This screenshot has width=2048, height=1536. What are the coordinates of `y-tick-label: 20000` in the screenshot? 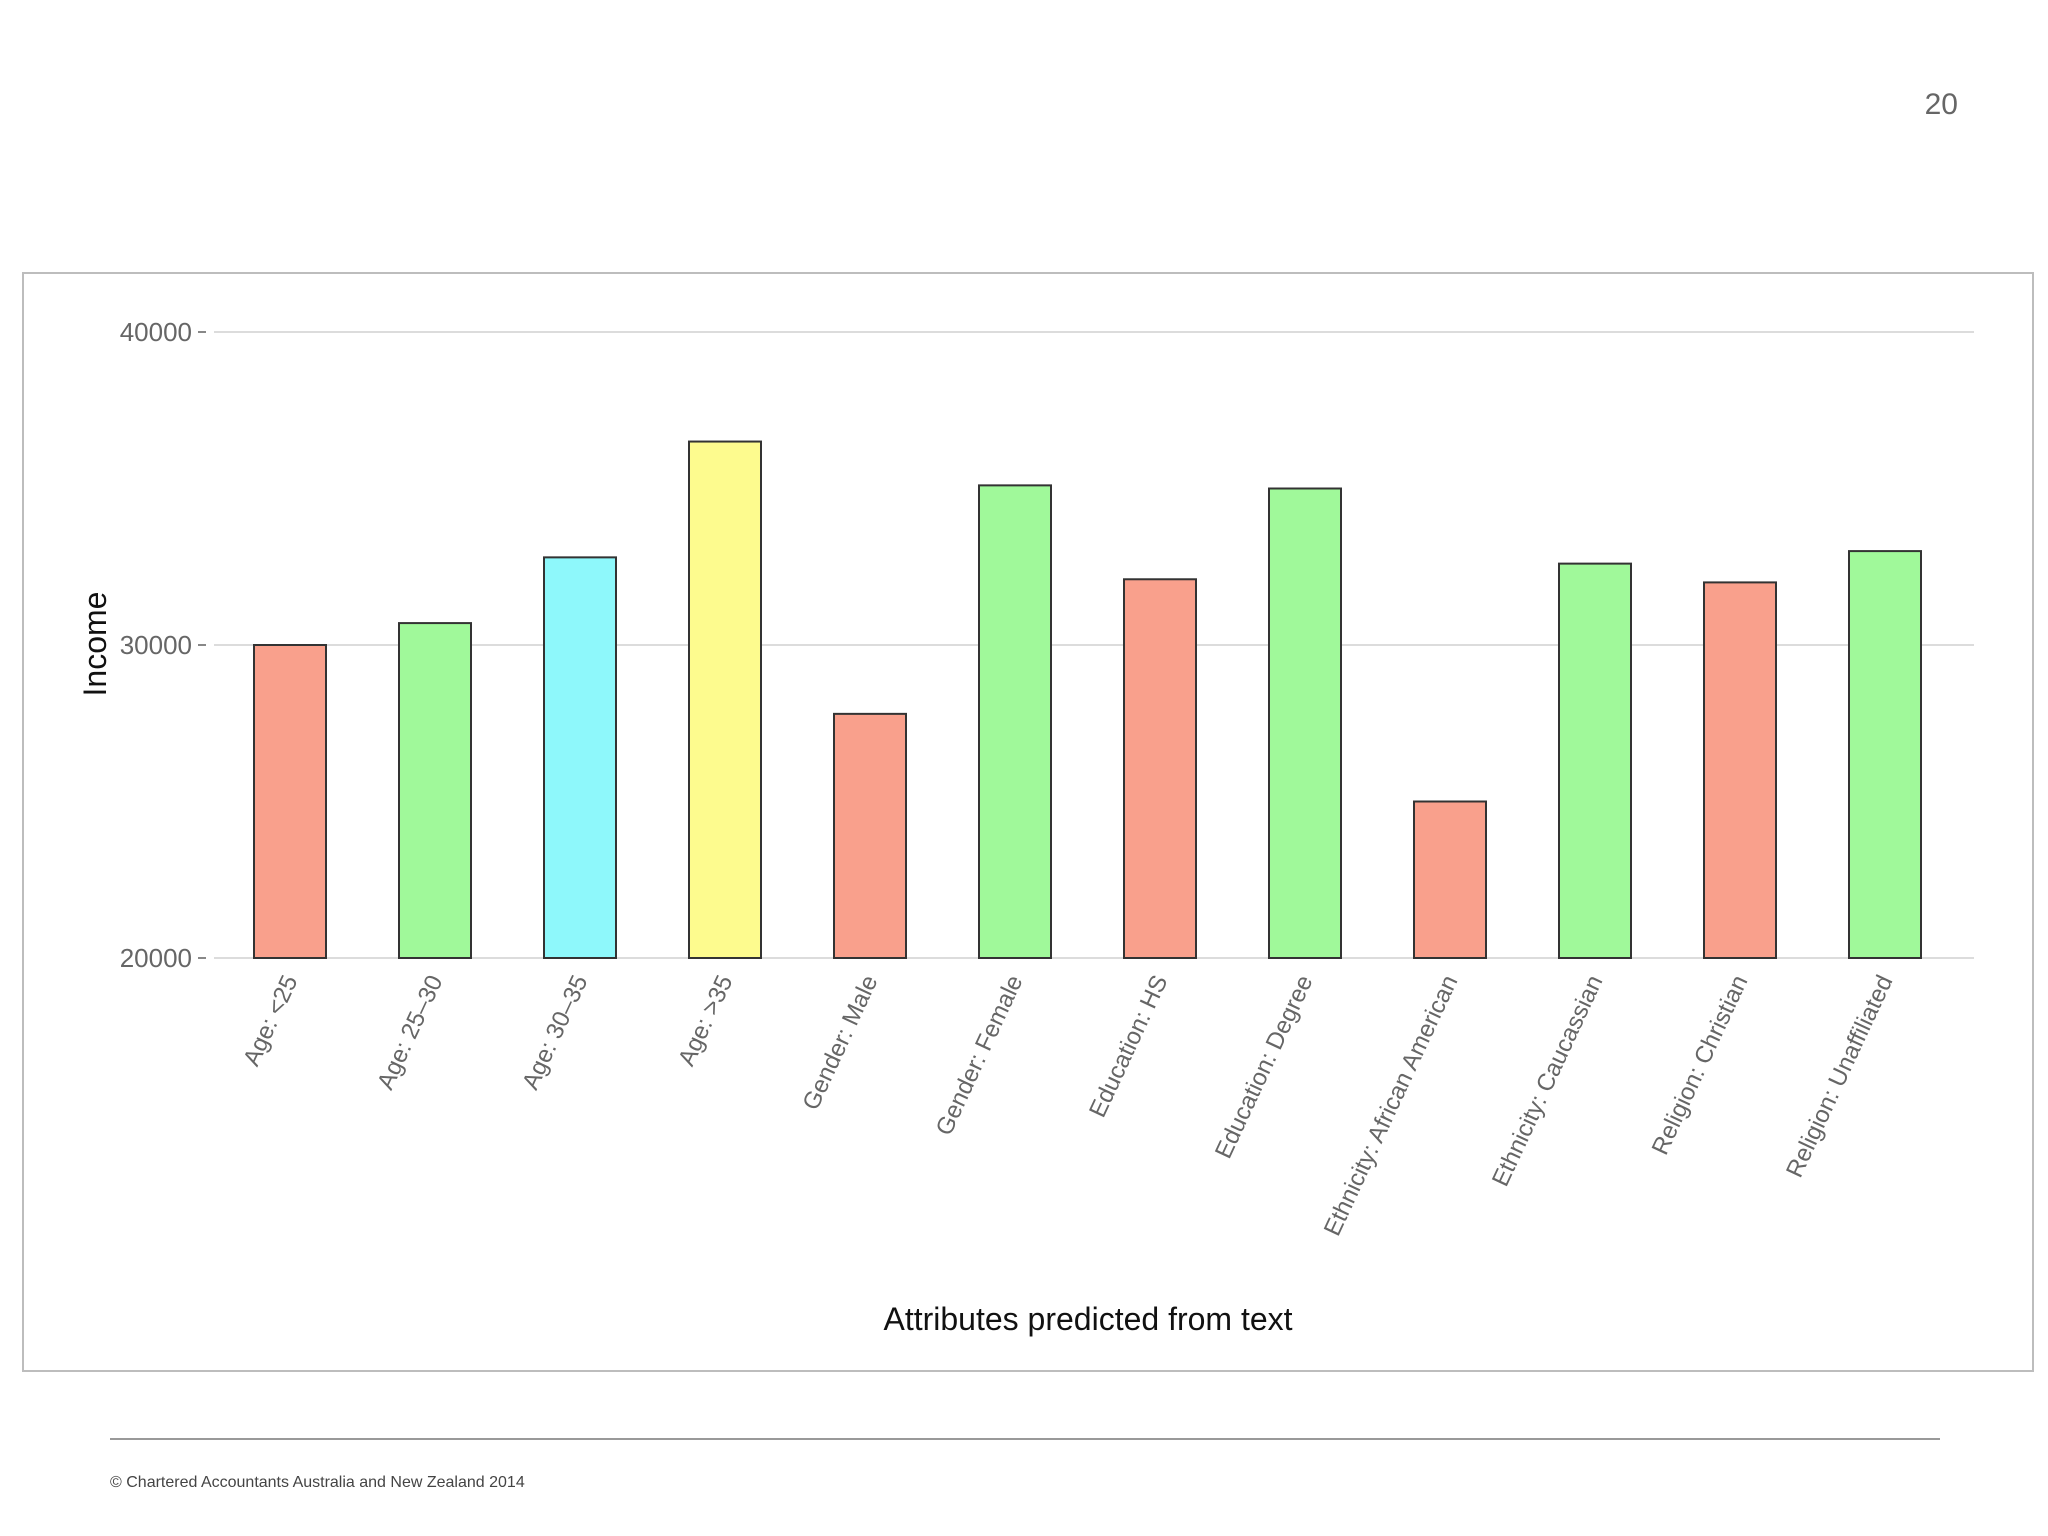 It's located at (156, 958).